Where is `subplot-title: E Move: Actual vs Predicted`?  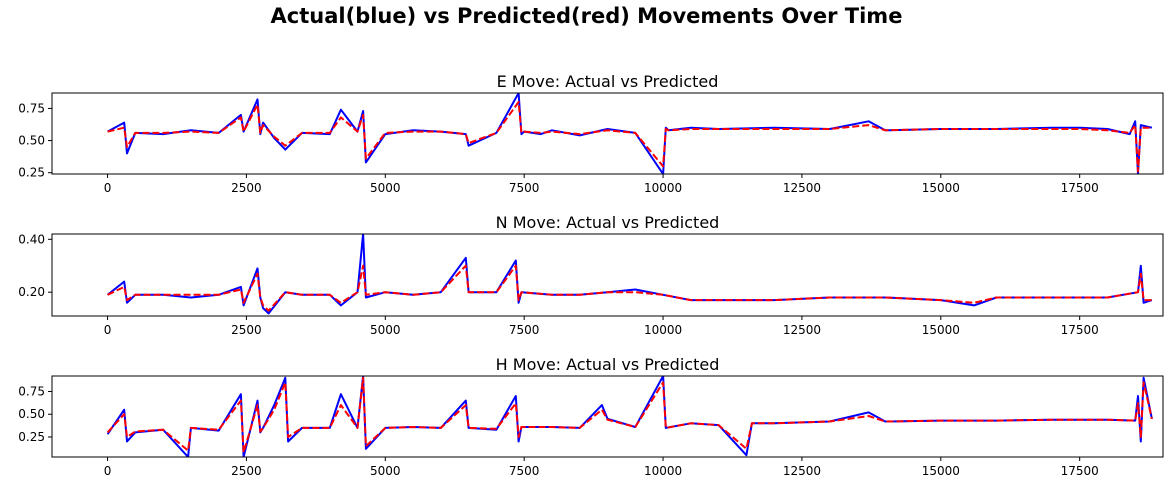
subplot-title: E Move: Actual vs Predicted is located at coordinates (608, 81).